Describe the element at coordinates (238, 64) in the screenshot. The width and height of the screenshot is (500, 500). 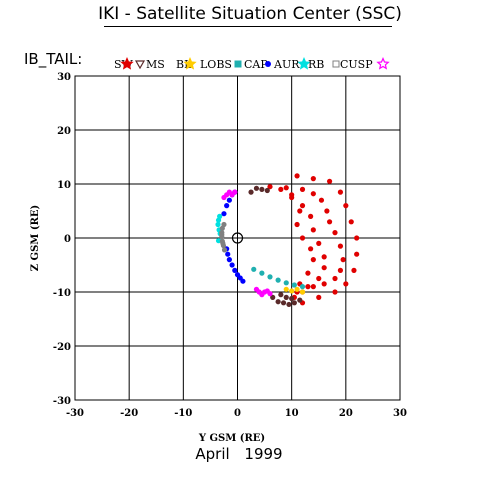
I see `legend-lobs-square-icon` at that location.